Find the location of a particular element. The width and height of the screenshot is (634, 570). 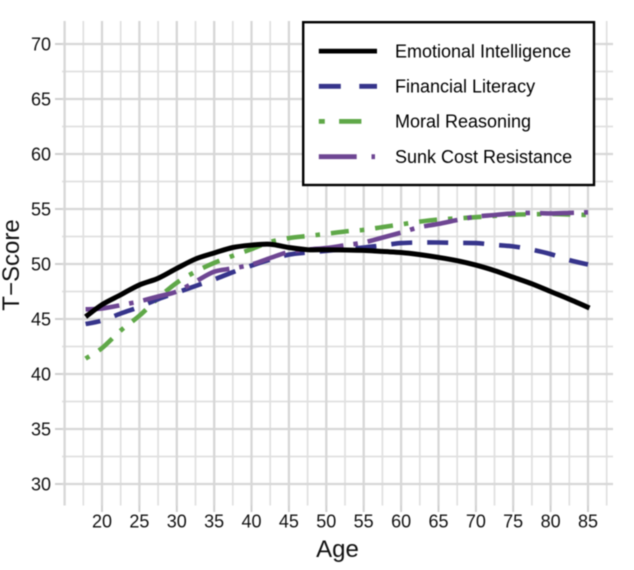

svg-text: 25 is located at coordinates (139, 522).